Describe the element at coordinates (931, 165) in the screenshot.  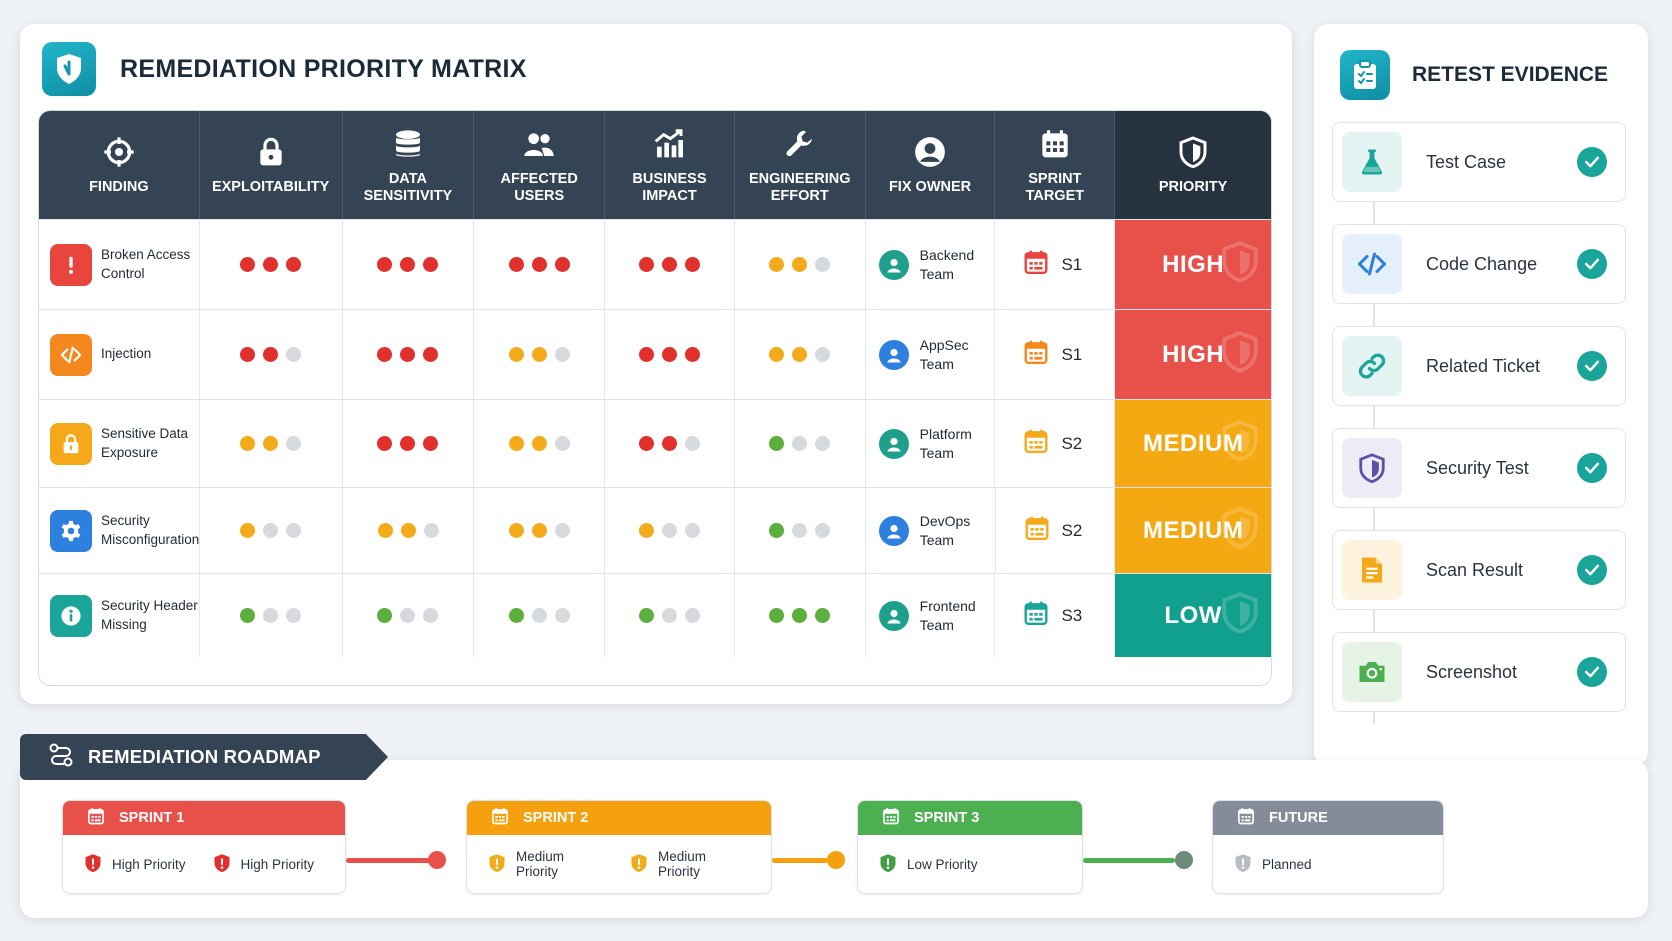
I see `column-header-fix owner: FIX OWNER` at that location.